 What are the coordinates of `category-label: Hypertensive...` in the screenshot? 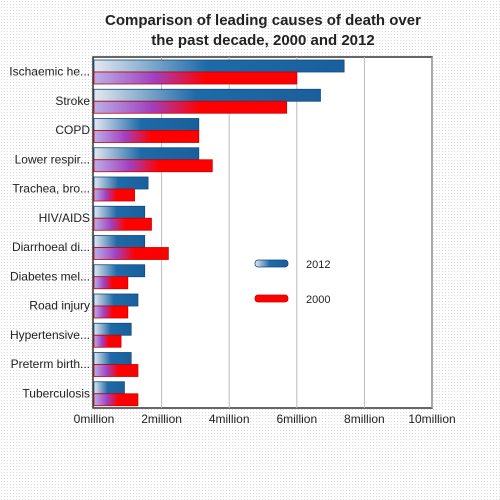 It's located at (50, 335).